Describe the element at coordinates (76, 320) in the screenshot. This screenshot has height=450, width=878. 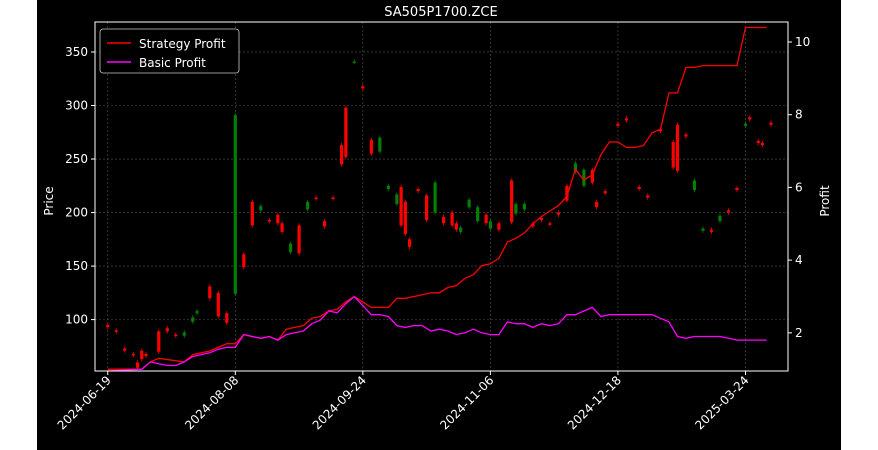
I see `y-tick-label-left: 100` at that location.